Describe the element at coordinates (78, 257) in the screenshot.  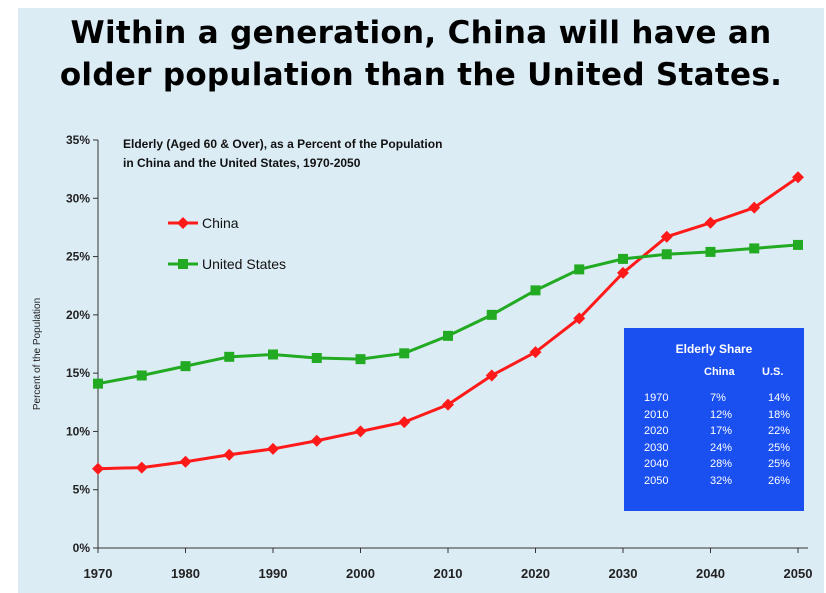
I see `y-tick-label: 25%` at that location.